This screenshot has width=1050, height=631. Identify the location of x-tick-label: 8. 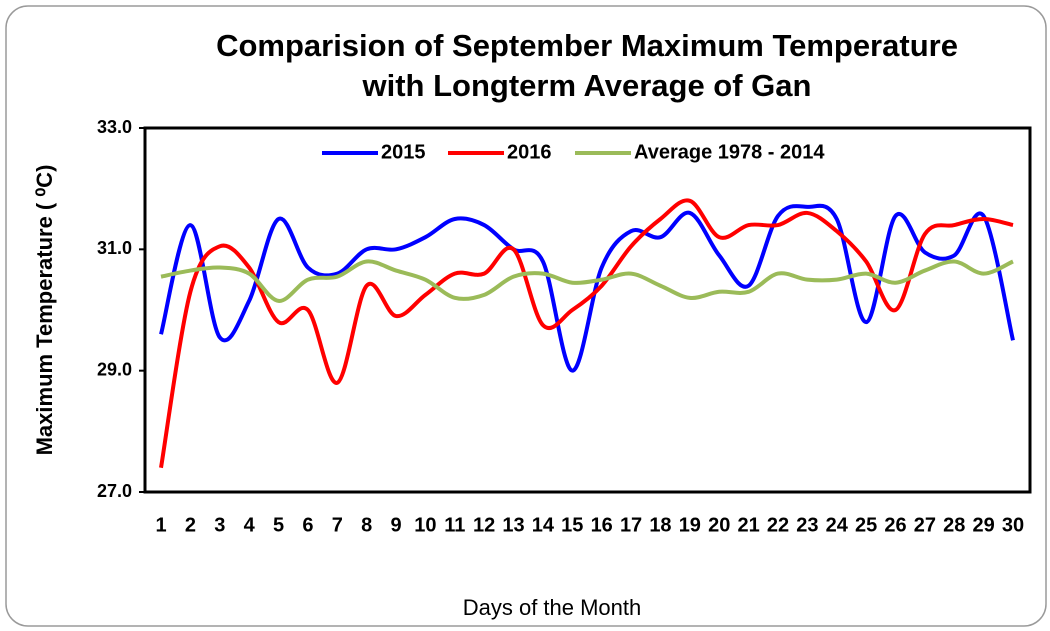
(366, 525).